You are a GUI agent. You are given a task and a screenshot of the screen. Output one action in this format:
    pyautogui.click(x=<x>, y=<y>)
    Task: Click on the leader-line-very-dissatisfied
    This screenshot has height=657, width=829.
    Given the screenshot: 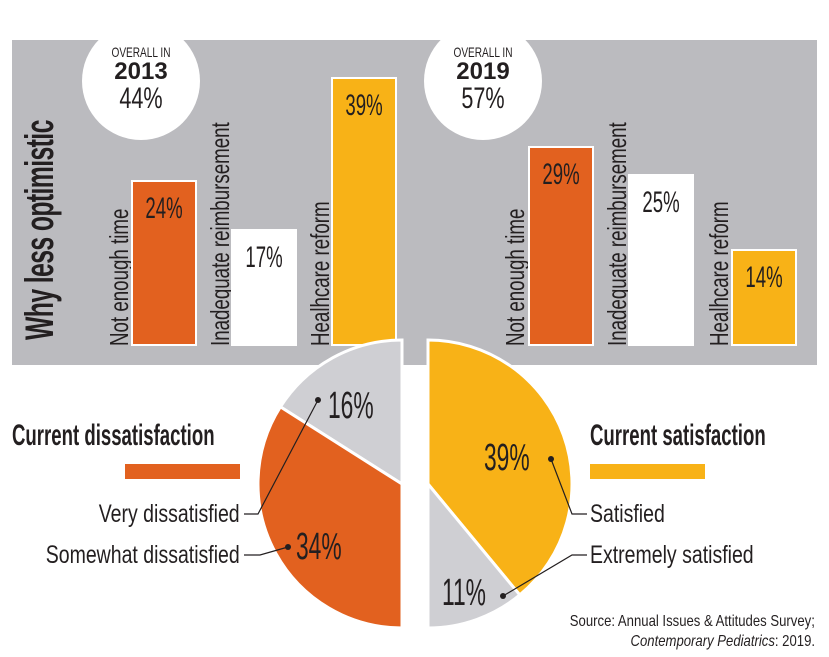 What is the action you would take?
    pyautogui.click(x=281, y=457)
    